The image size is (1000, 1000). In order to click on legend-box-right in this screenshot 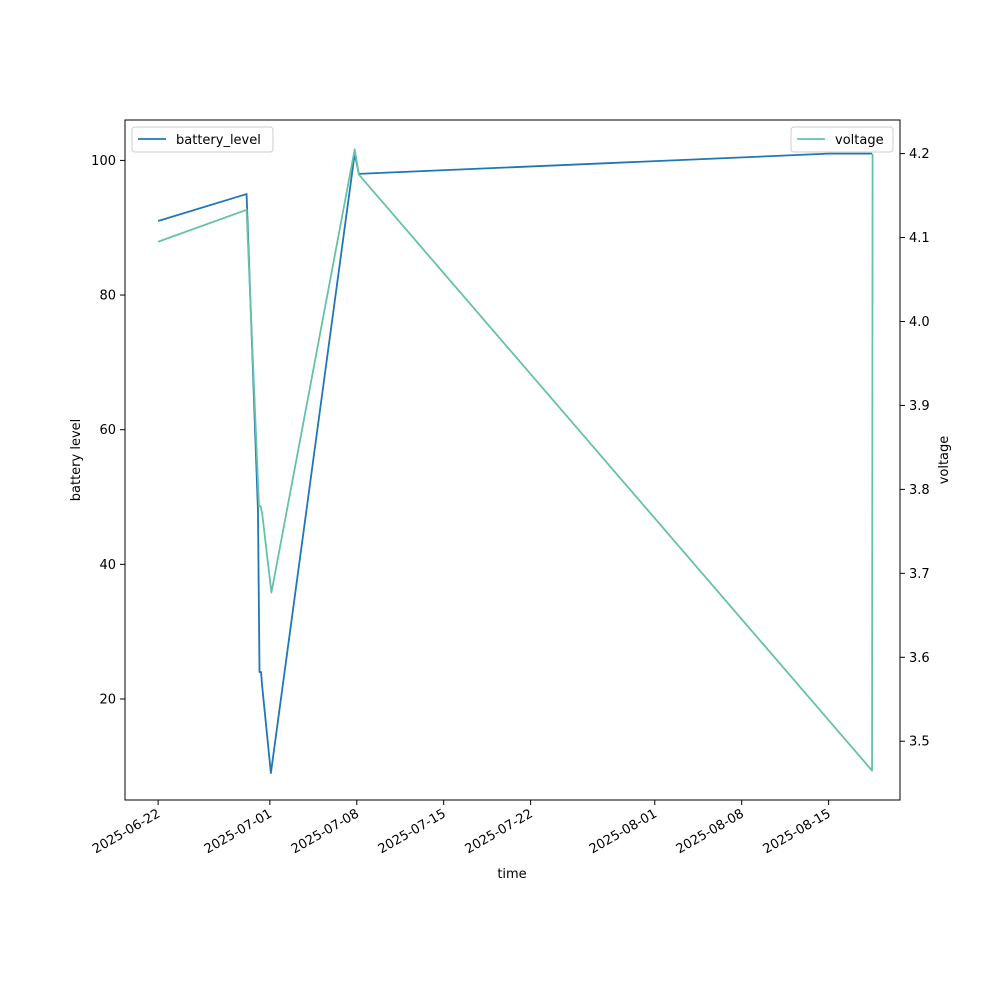, I will do `click(842, 139)`.